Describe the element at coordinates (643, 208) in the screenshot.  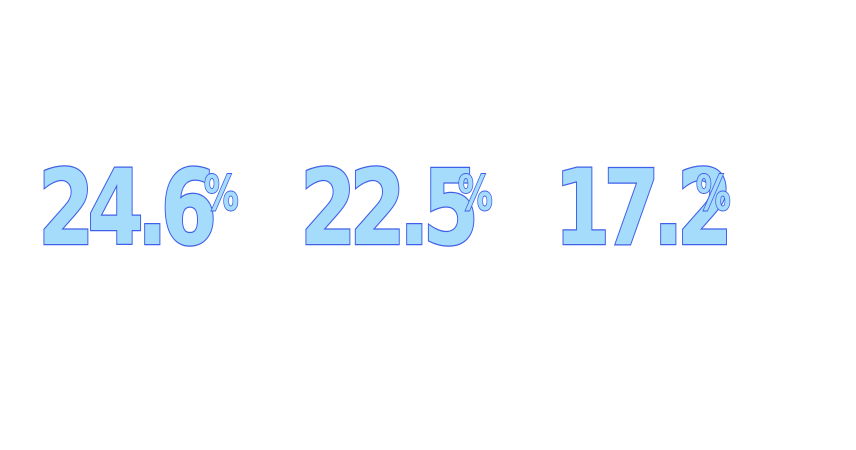
I see `stat-value: 17.2` at that location.